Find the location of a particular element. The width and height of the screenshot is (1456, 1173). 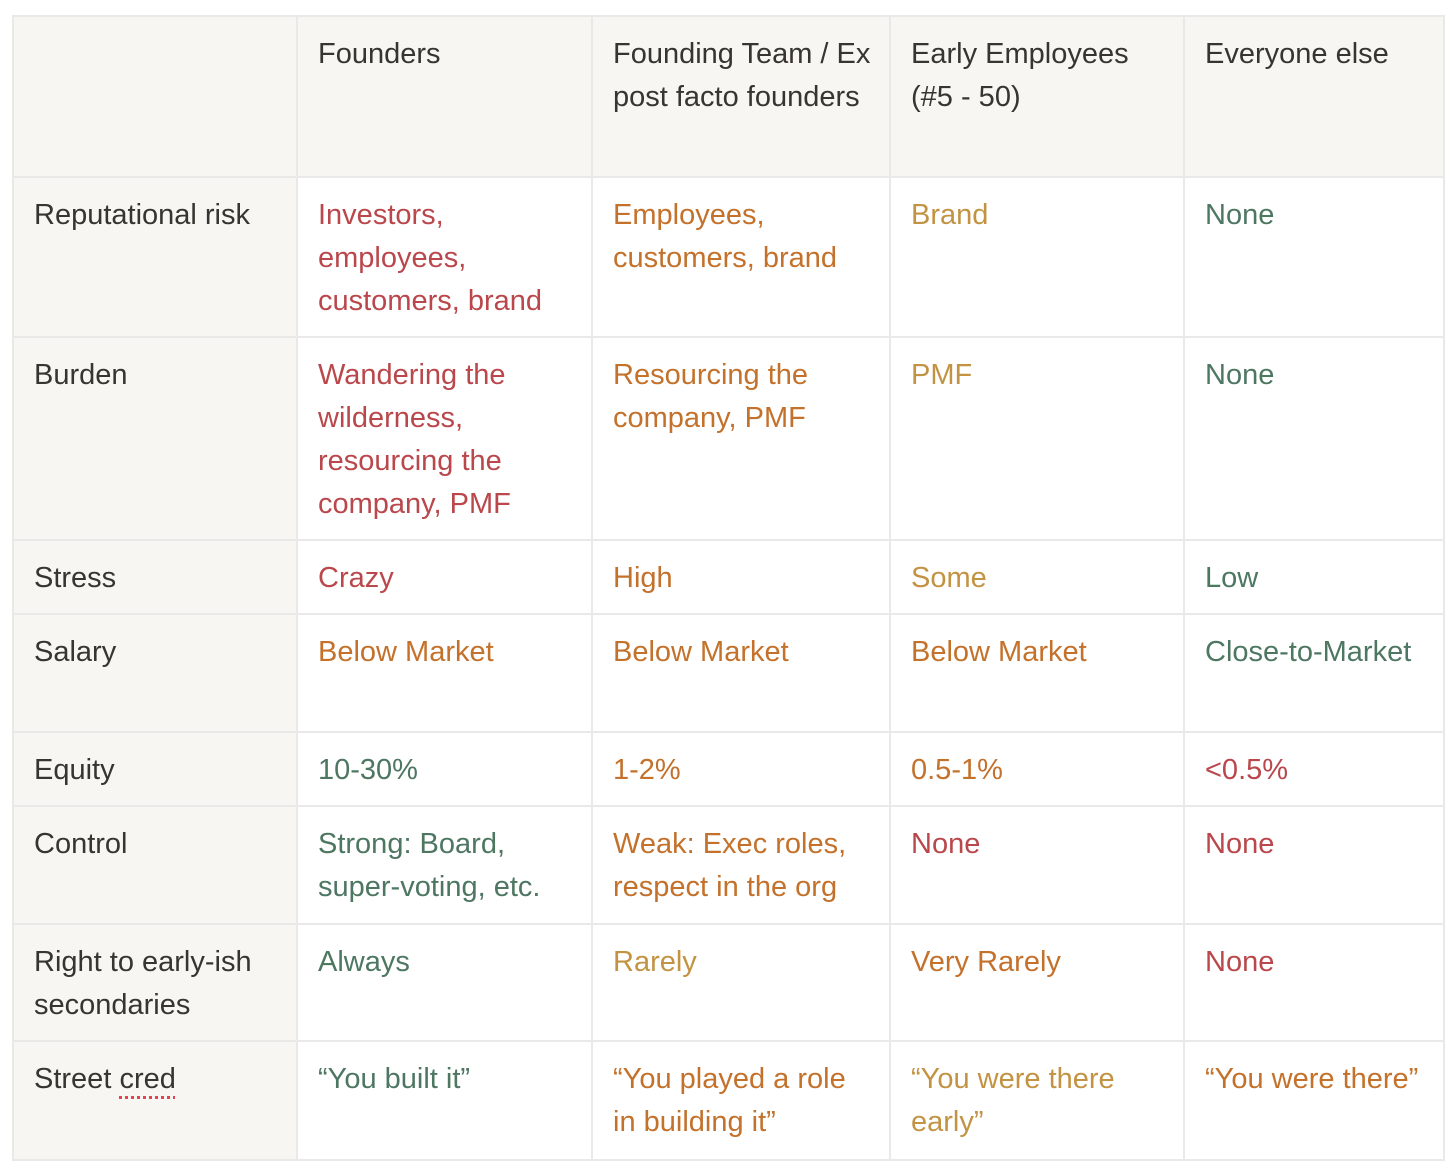

cell-founders: Investors, employees, customers, brand is located at coordinates (444, 257).